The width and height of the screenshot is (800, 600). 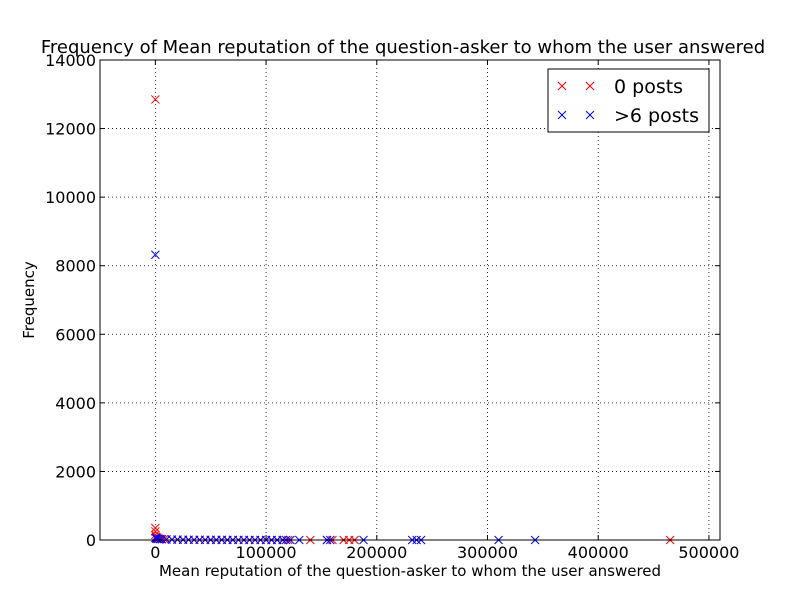 I want to click on legend: 0 posts >6 posts, so click(x=628, y=100).